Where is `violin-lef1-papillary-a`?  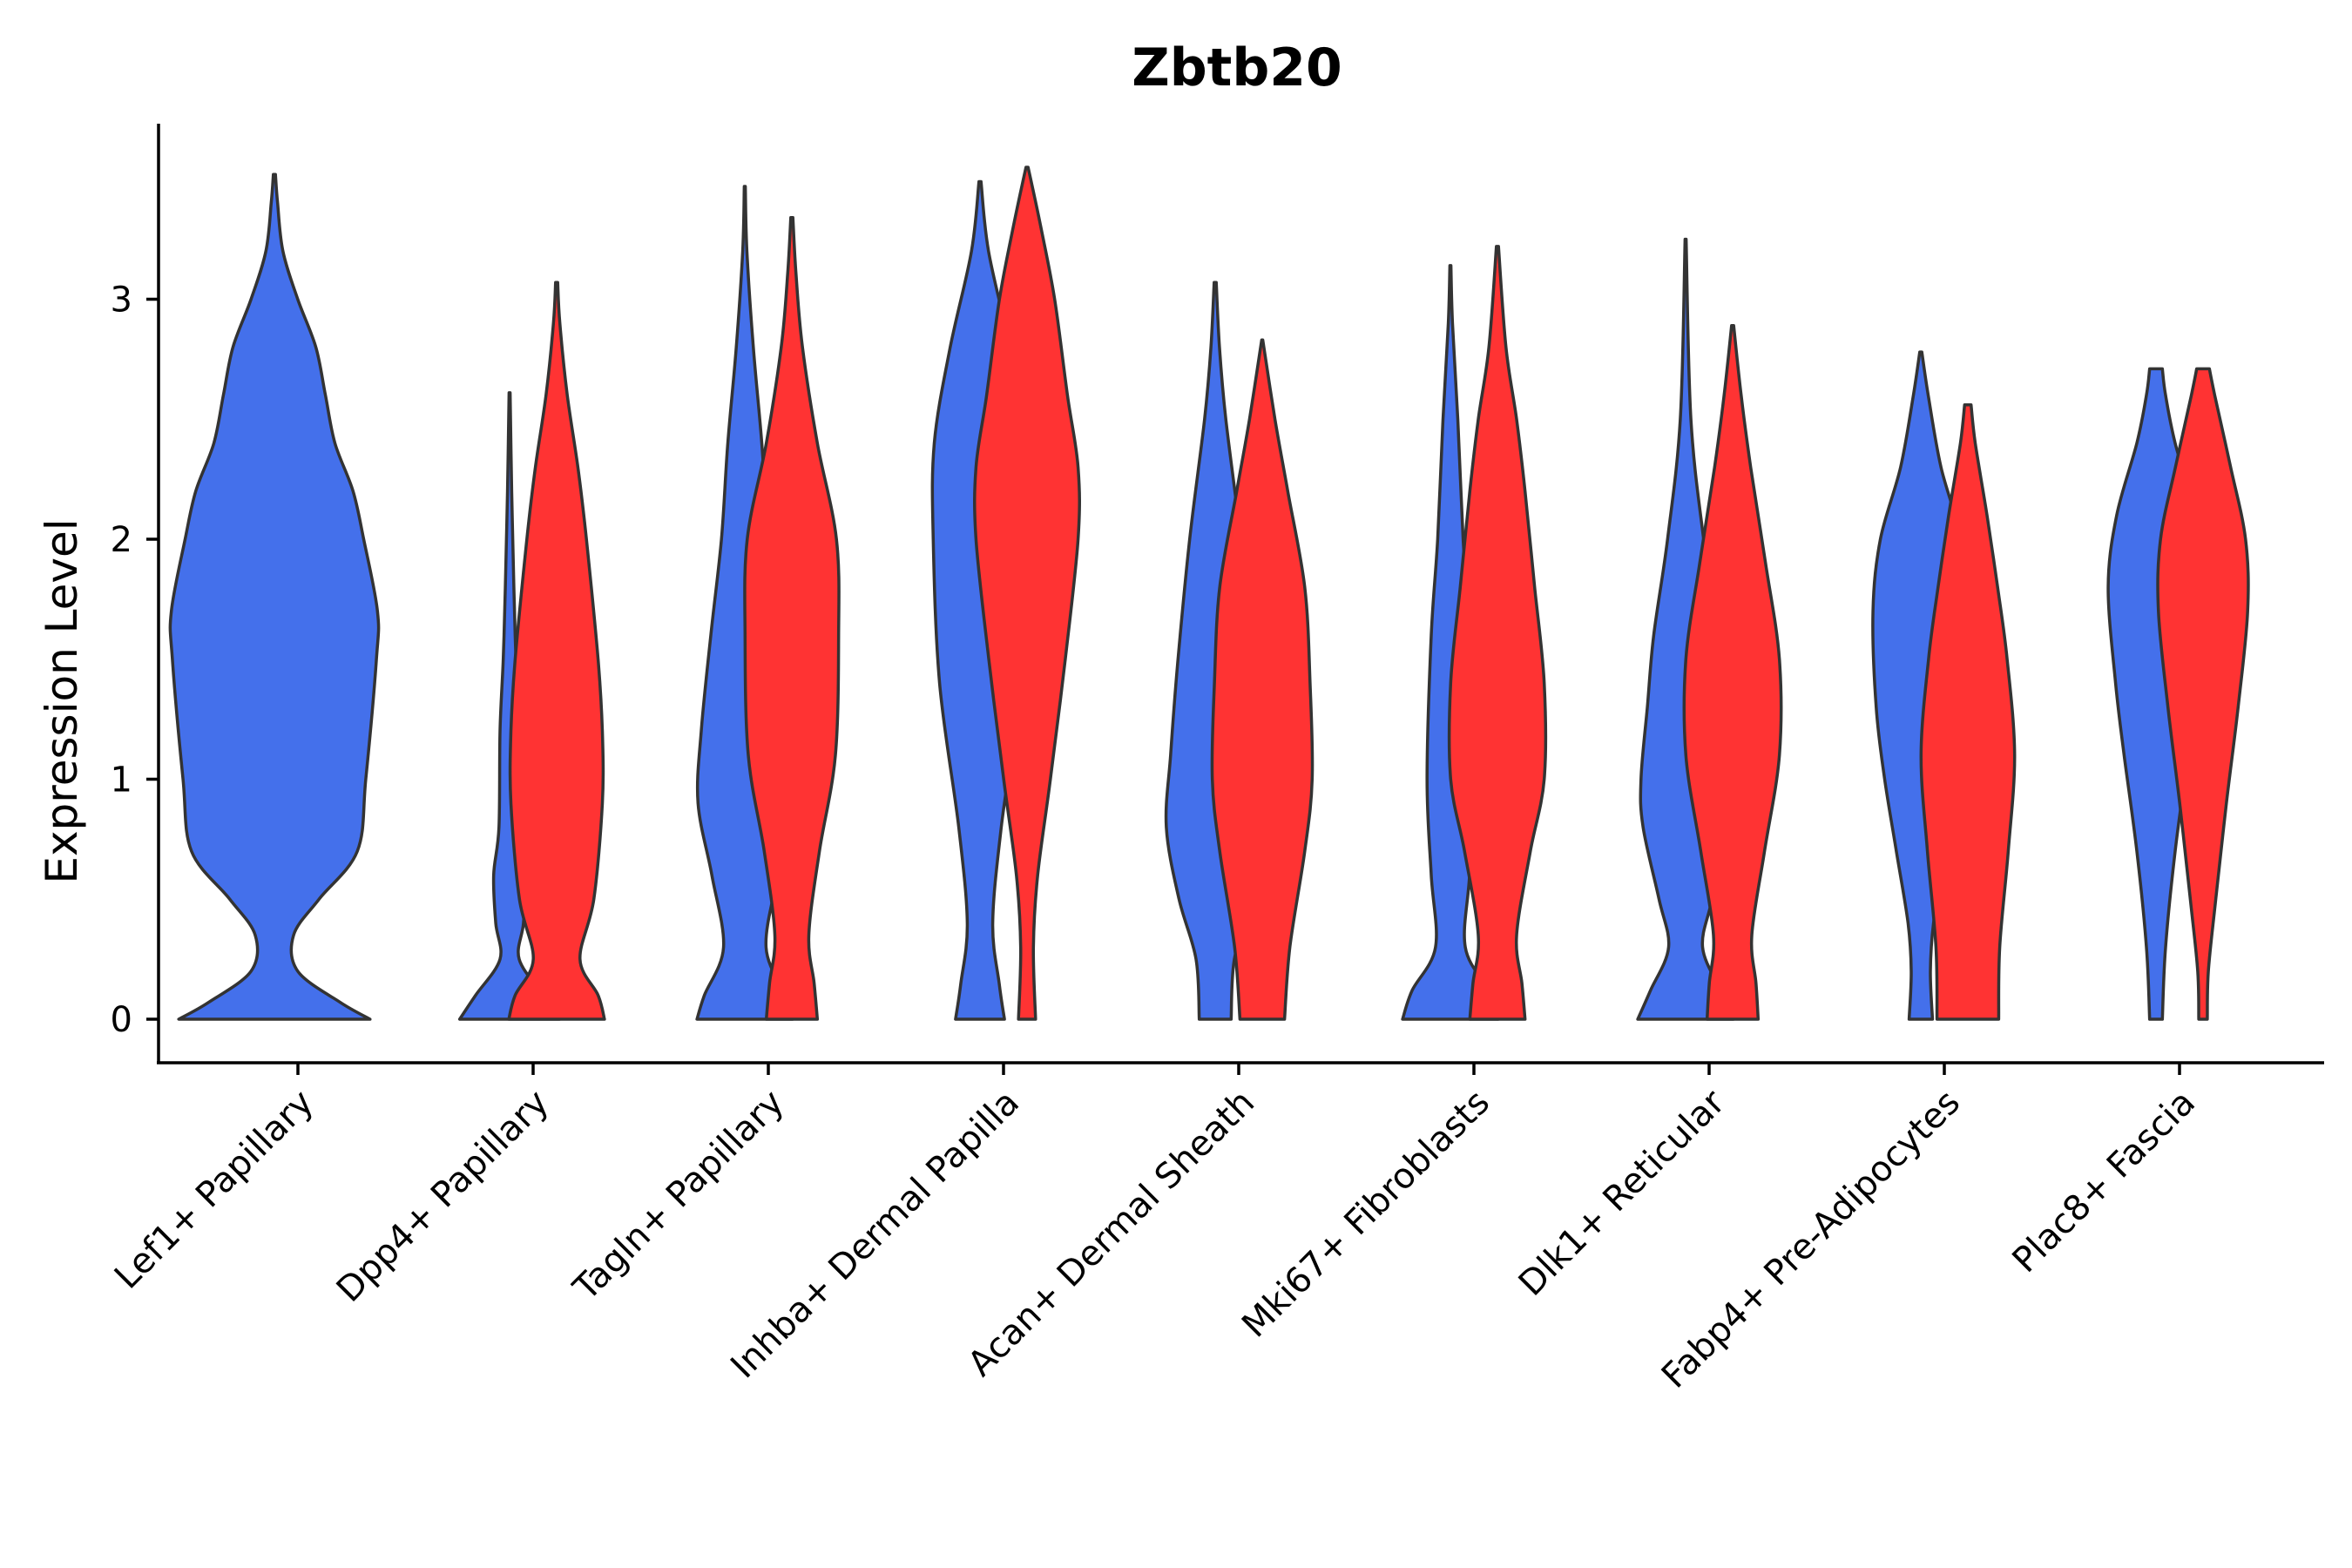
violin-lef1-papillary-a is located at coordinates (274, 596).